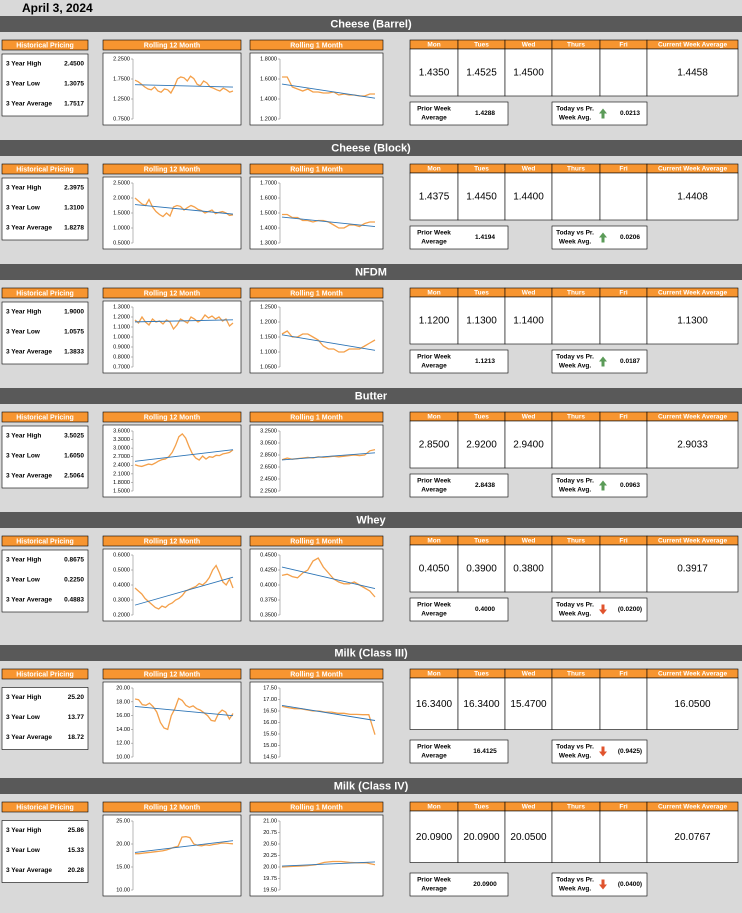 The width and height of the screenshot is (742, 913). Describe the element at coordinates (575, 366) in the screenshot. I see `change-label: Week Avg.` at that location.